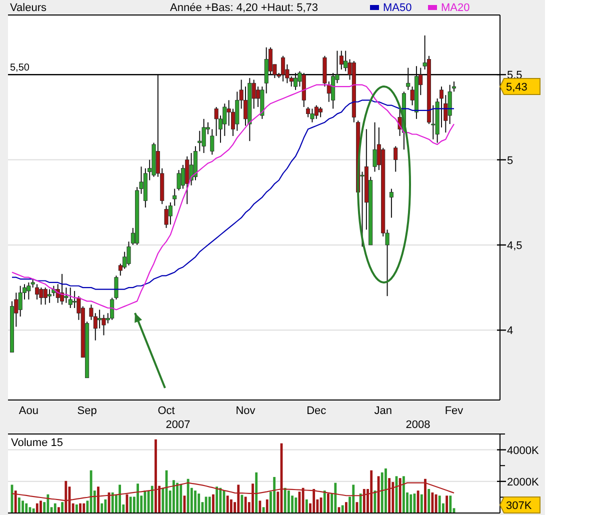  What do you see at coordinates (244, 8) in the screenshot?
I see `chart-subtitle: Année +Bas: 4,20 +Haut: 5,73` at bounding box center [244, 8].